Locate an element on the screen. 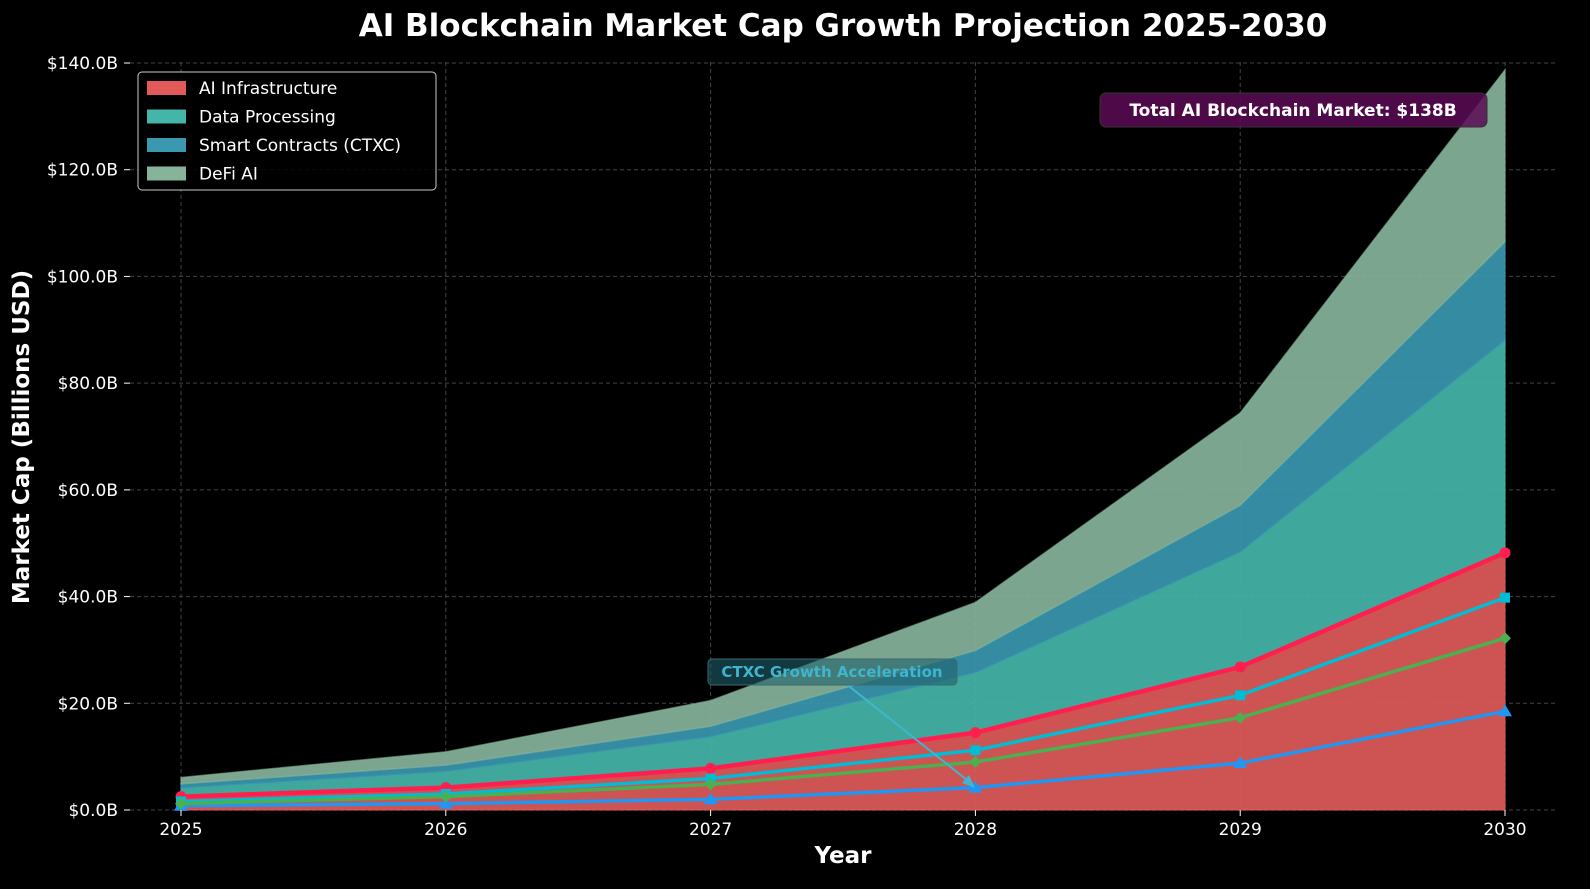 Image resolution: width=1590 pixels, height=889 pixels. x-tick-label: 2028 is located at coordinates (975, 830).